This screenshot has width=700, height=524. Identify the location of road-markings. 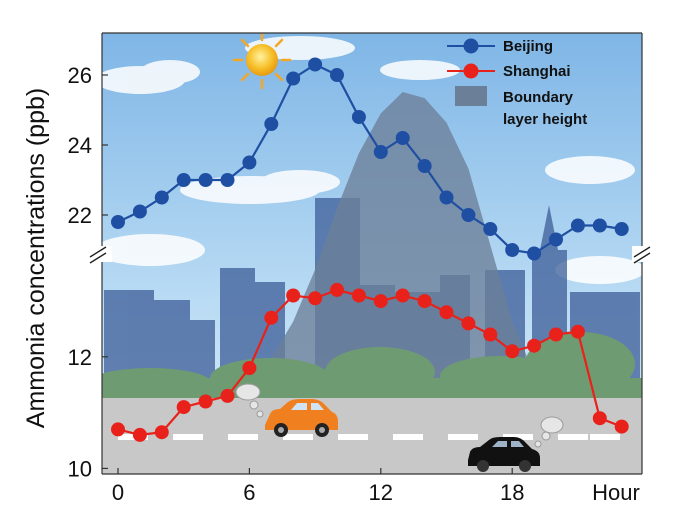
(369, 437).